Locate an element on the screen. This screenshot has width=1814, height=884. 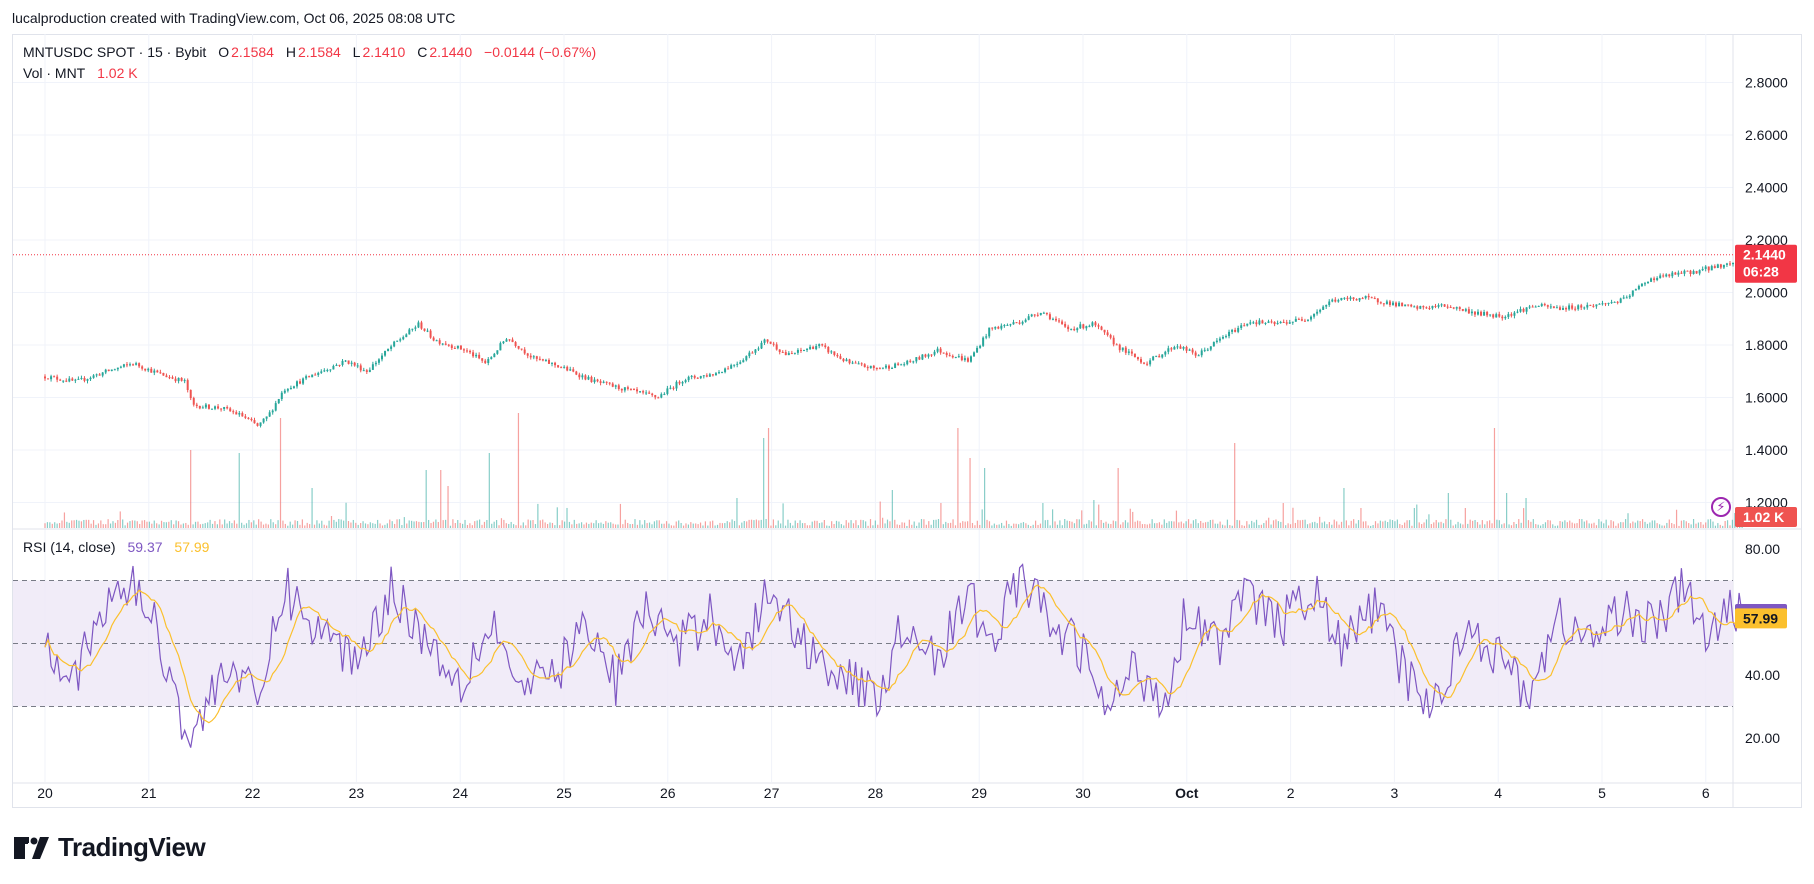
price-tick-label: 1.2000 is located at coordinates (1766, 503).